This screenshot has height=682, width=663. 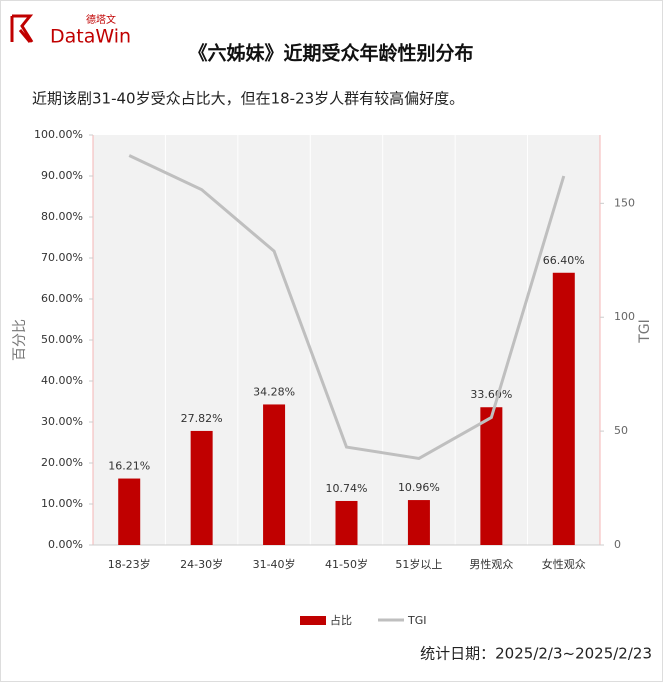 I want to click on legend-label: 占比, so click(x=341, y=620).